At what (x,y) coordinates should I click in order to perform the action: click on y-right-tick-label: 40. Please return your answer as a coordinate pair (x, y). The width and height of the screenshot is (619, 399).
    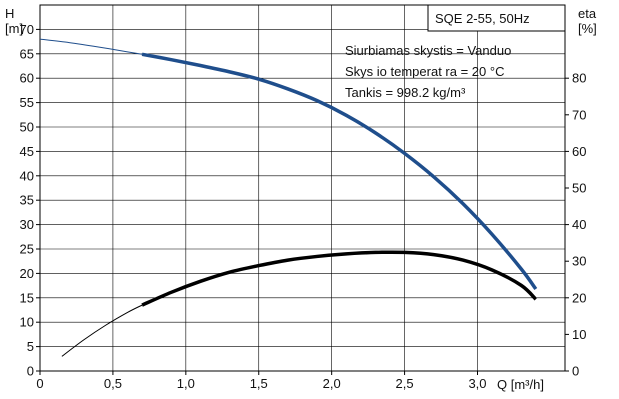
    Looking at the image, I should click on (579, 224).